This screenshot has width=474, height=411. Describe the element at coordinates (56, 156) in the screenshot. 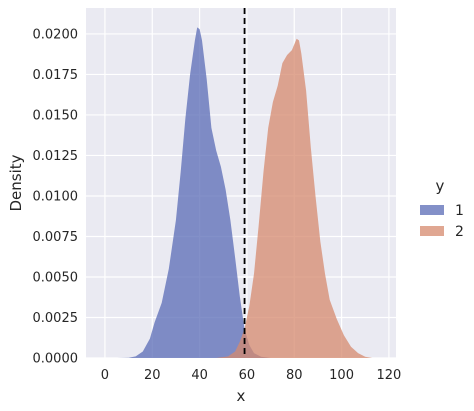

I see `y-tick-label: 0.0125` at that location.